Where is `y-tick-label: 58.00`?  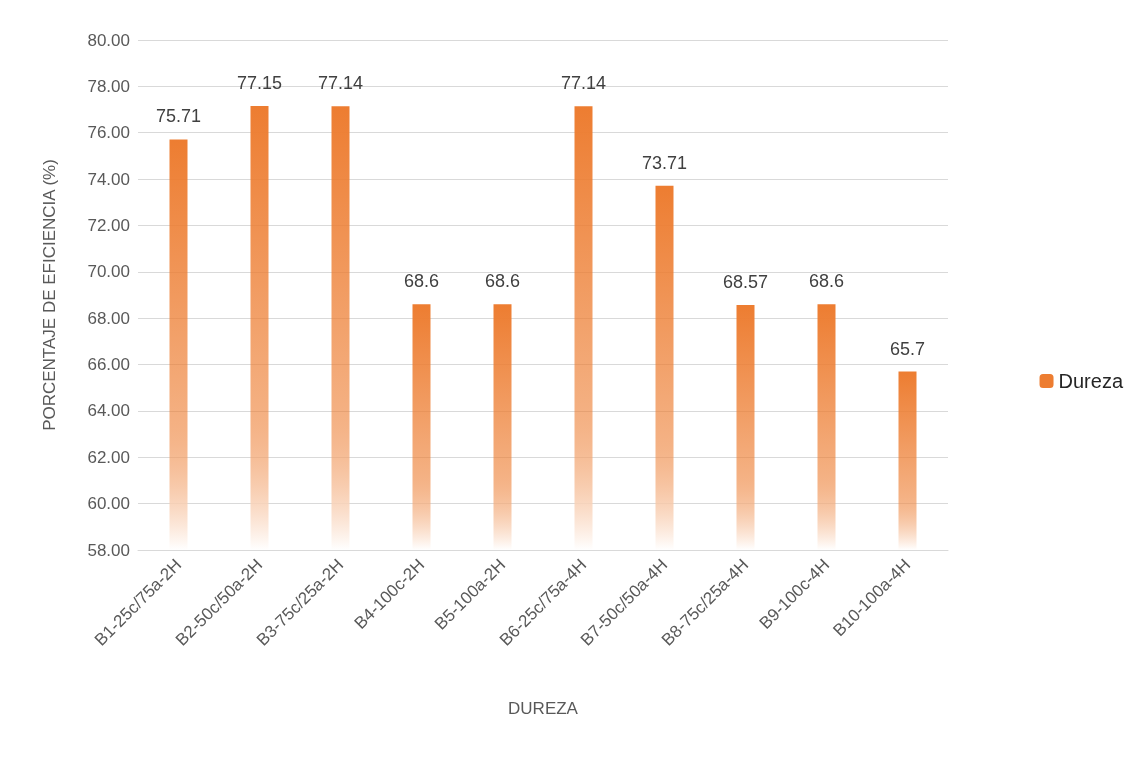
y-tick-label: 58.00 is located at coordinates (108, 550).